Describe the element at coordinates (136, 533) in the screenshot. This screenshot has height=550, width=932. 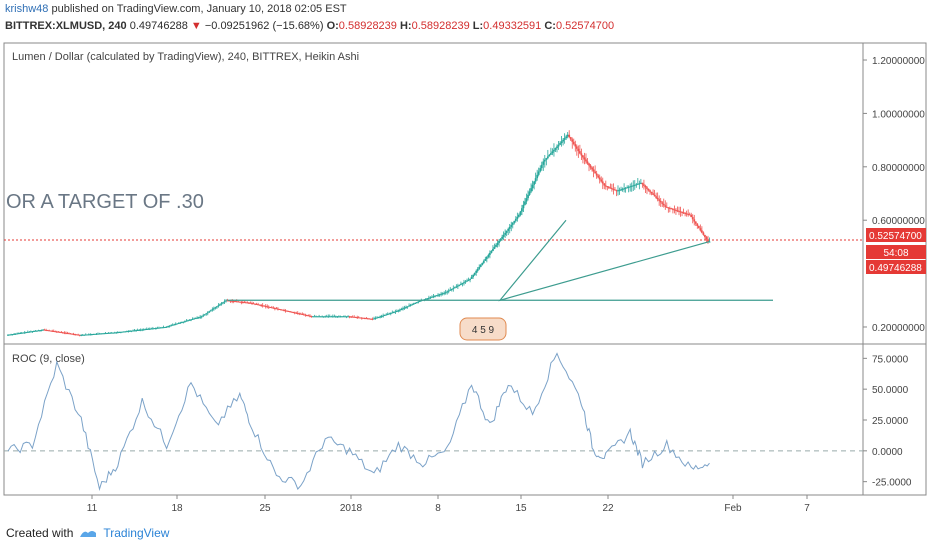
I see `tradingview-link: TradingView` at that location.